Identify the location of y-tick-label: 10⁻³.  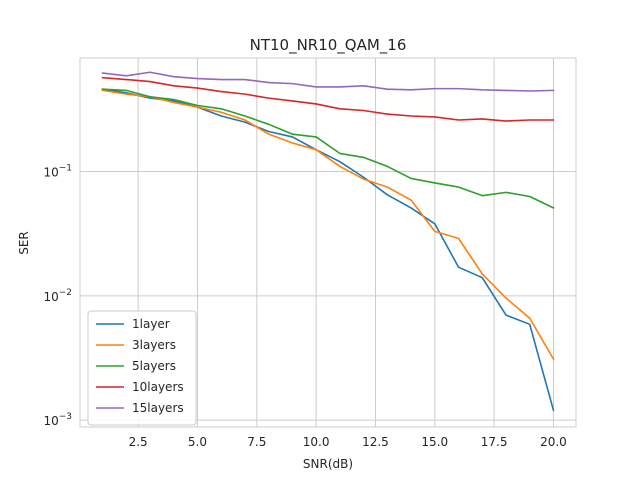
(57, 420).